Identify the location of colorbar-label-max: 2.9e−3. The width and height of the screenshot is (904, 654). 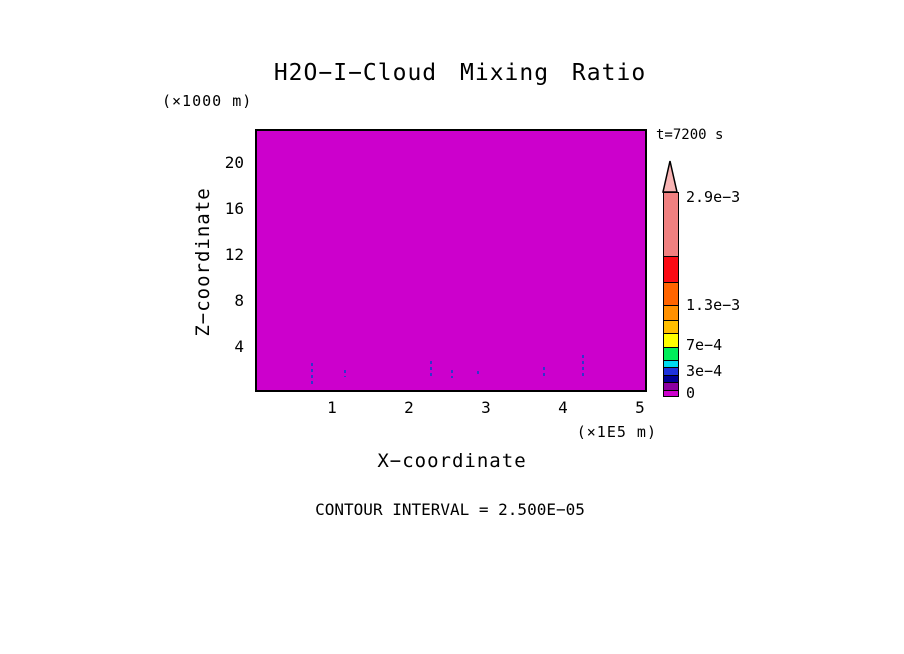
(713, 197).